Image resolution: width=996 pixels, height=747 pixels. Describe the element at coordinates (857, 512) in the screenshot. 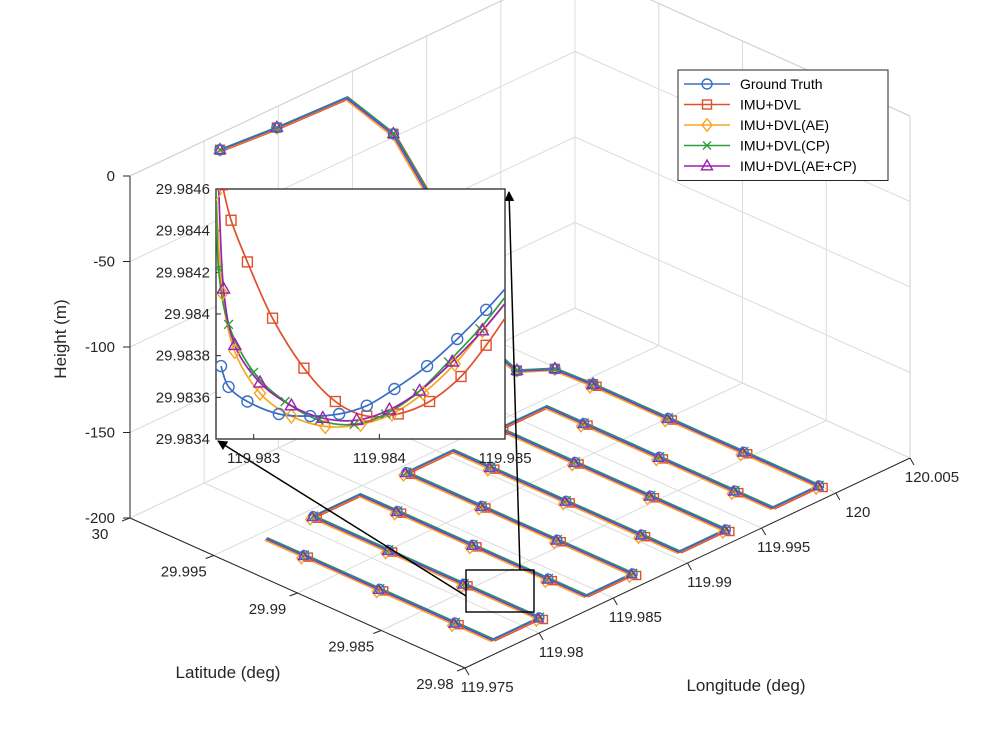

I see `longitude-tick-label: 120` at that location.